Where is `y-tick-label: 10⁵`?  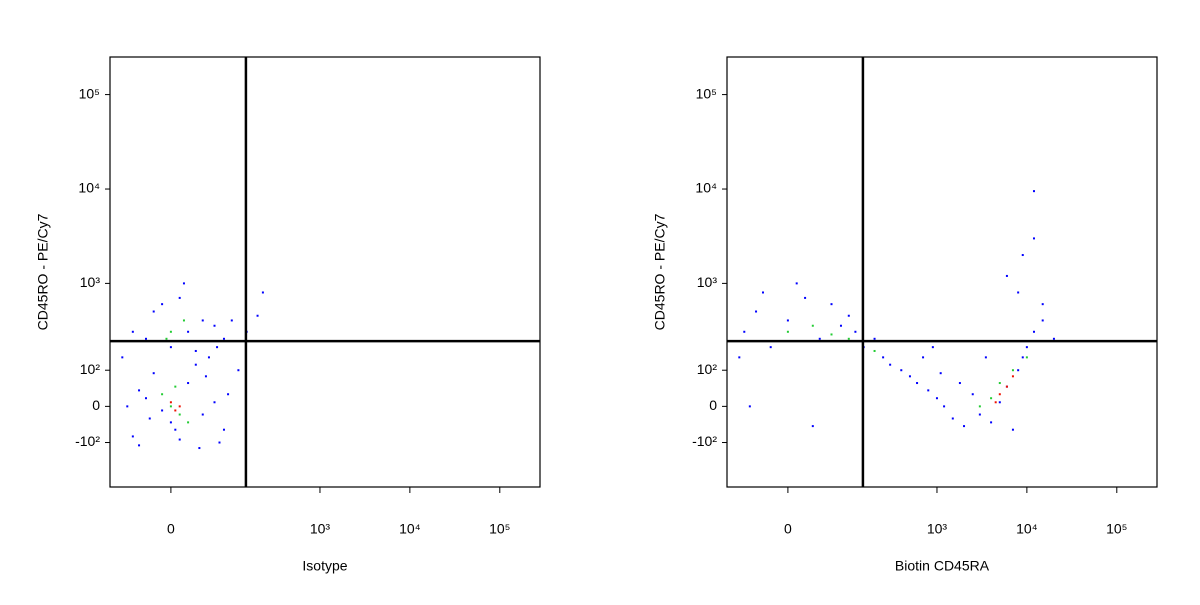 y-tick-label: 10⁵ is located at coordinates (89, 93).